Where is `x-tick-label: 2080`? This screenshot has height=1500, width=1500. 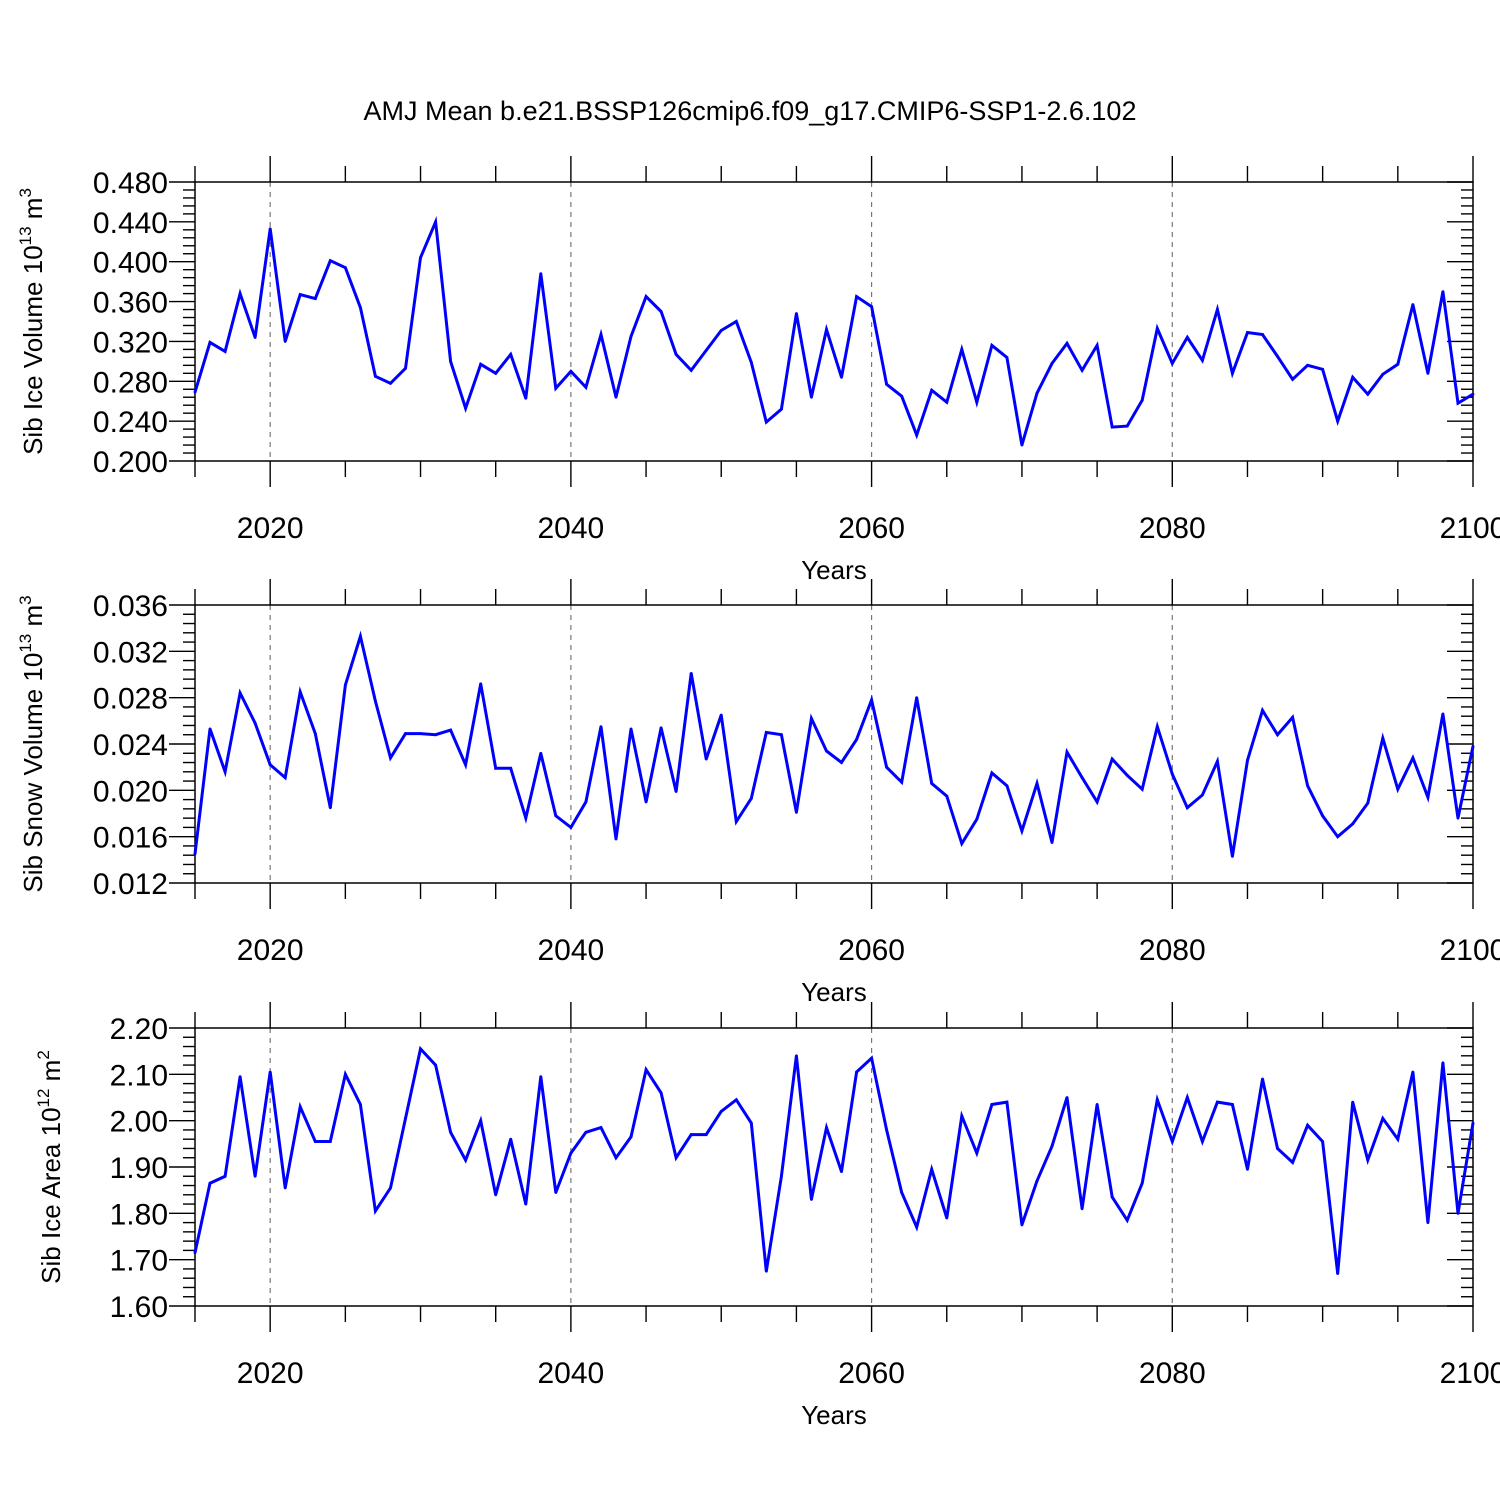 x-tick-label: 2080 is located at coordinates (1172, 950).